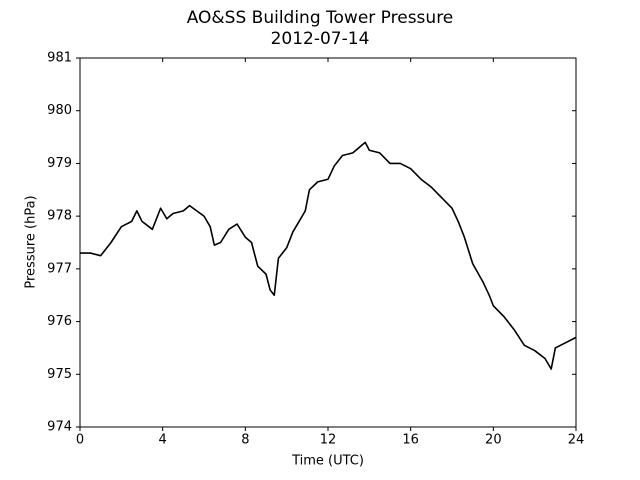  I want to click on x-tick-label: 20, so click(493, 440).